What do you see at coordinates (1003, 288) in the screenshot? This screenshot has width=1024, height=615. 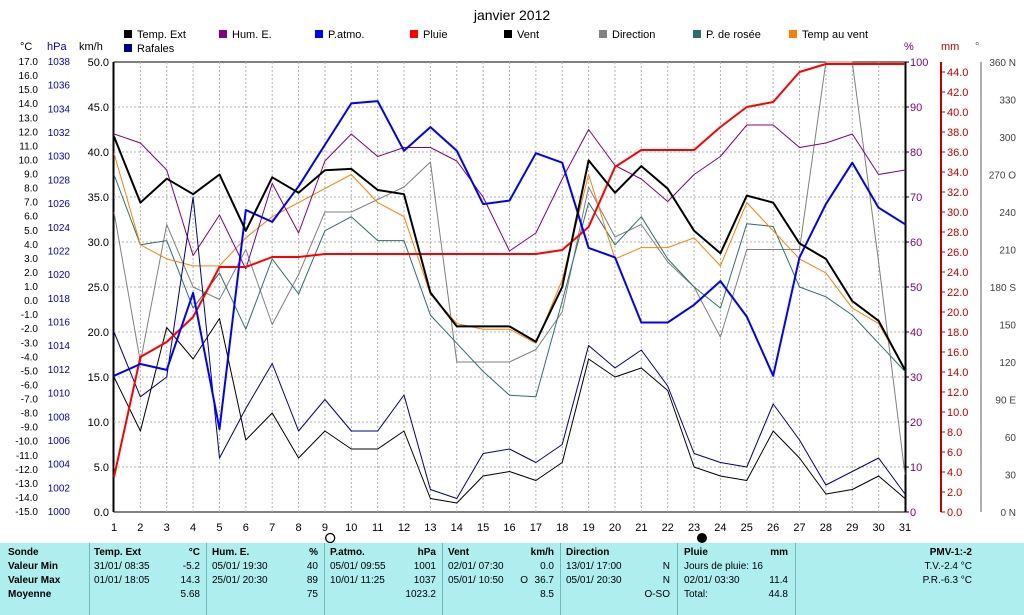 I see `tick-label-dir: 180 S` at bounding box center [1003, 288].